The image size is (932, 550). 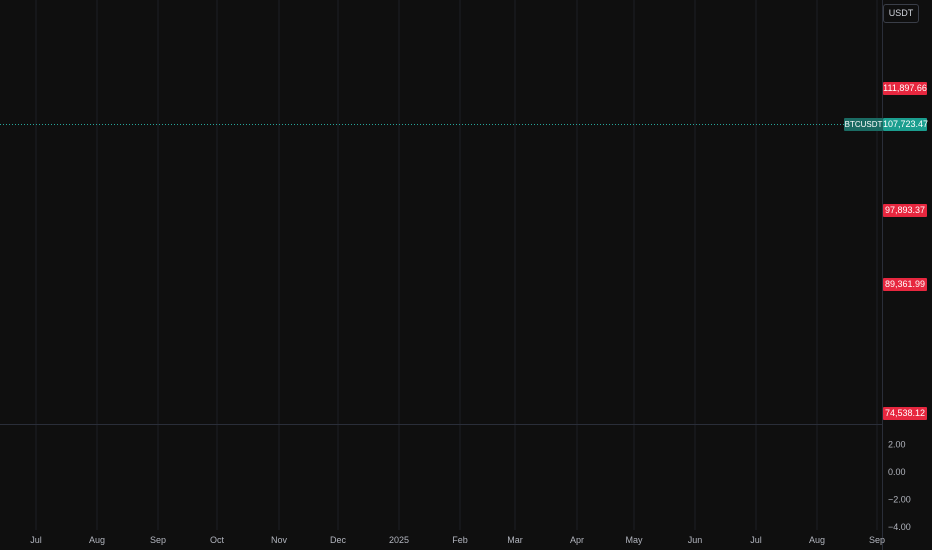 I want to click on ticker-label: BTCUSDT, so click(x=863, y=124).